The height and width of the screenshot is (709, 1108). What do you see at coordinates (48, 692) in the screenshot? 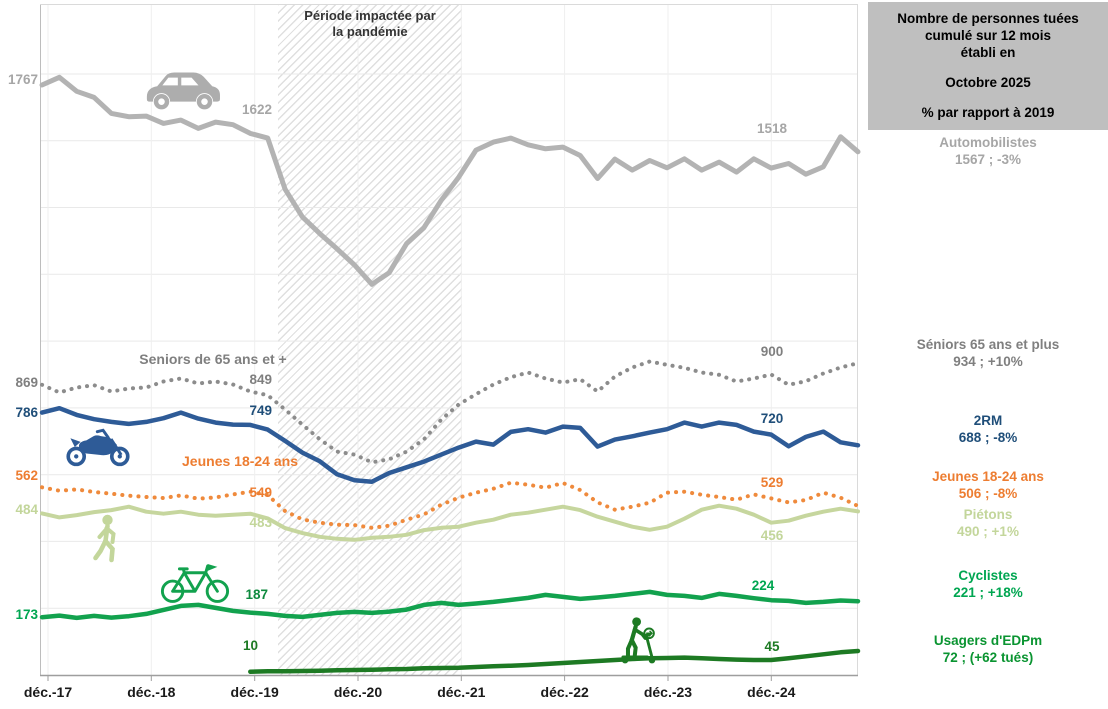
I see `x-axis-label-déc.-17: déc.-17` at bounding box center [48, 692].